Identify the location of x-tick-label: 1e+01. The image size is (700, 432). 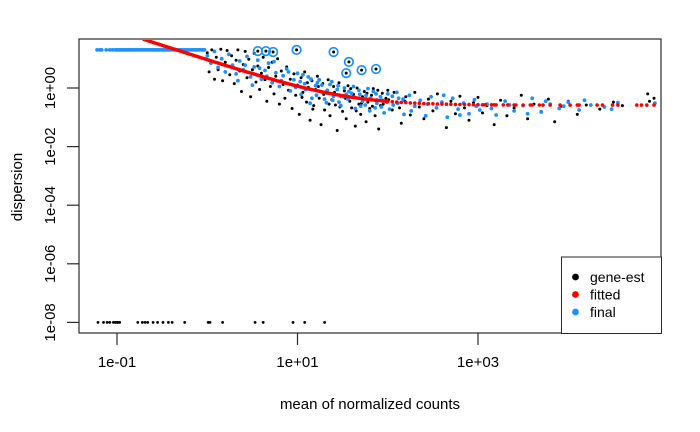
(297, 362).